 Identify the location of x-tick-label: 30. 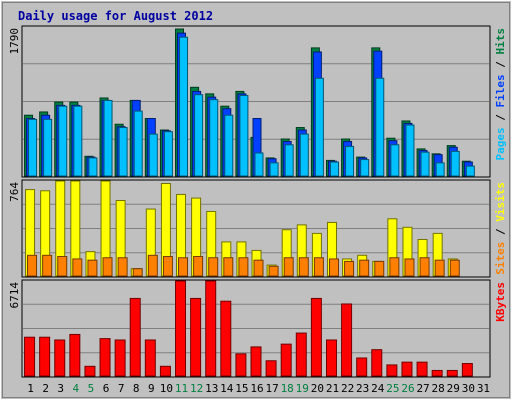
(468, 388).